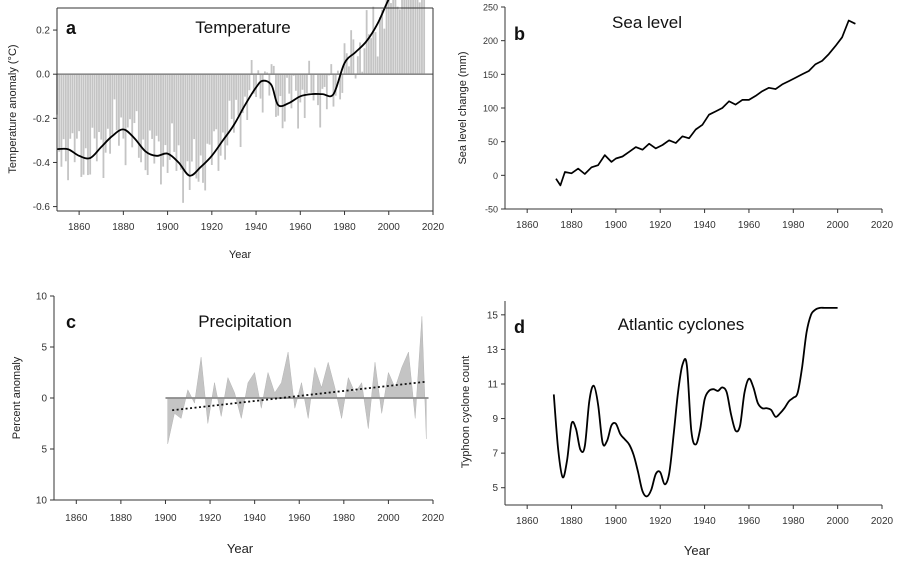  What do you see at coordinates (42, 297) in the screenshot?
I see `precipitation-y-tick-label: 10` at bounding box center [42, 297].